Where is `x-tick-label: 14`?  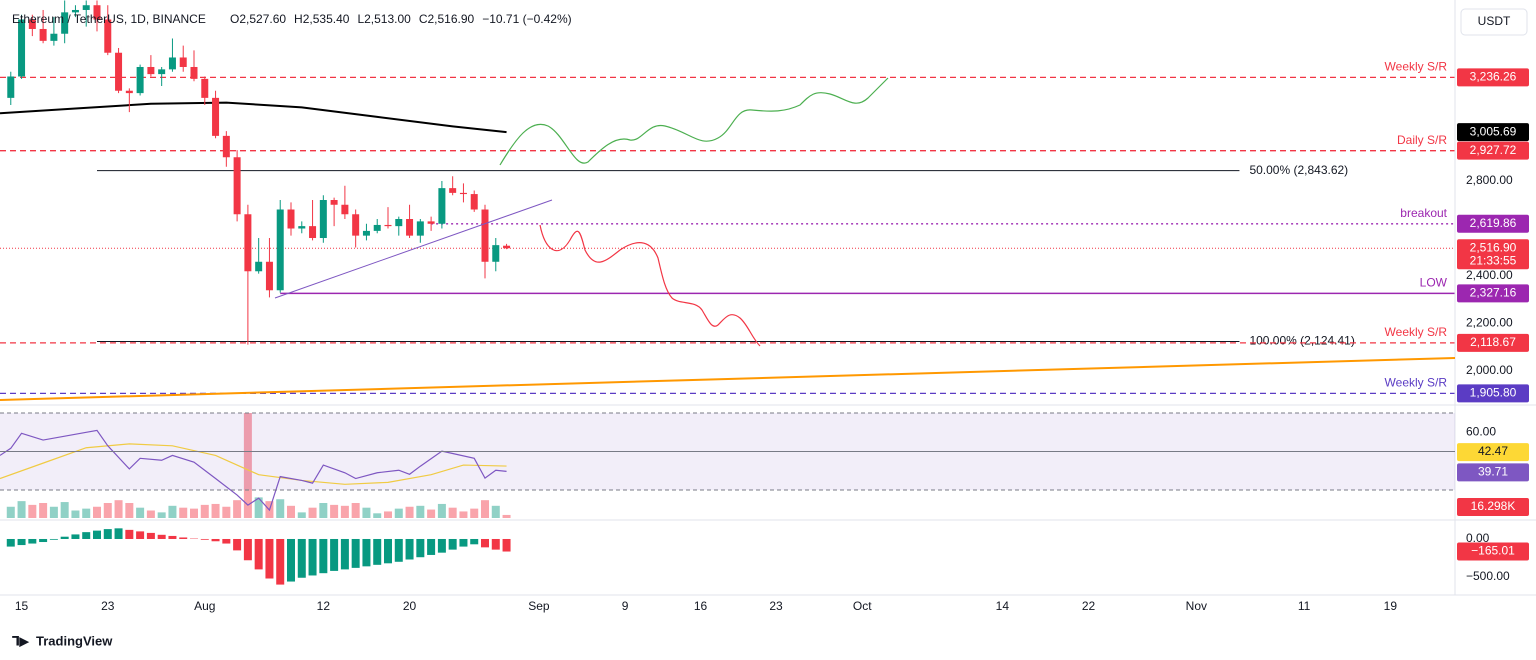 x-tick-label: 14 is located at coordinates (1003, 606).